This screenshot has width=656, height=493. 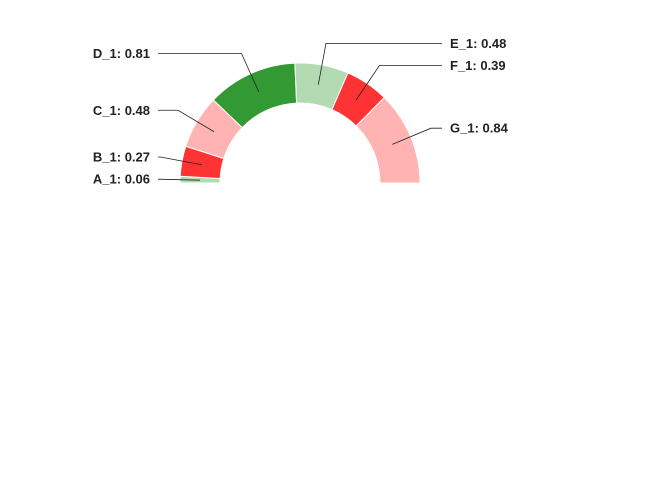 I want to click on slices-group, so click(x=300, y=123).